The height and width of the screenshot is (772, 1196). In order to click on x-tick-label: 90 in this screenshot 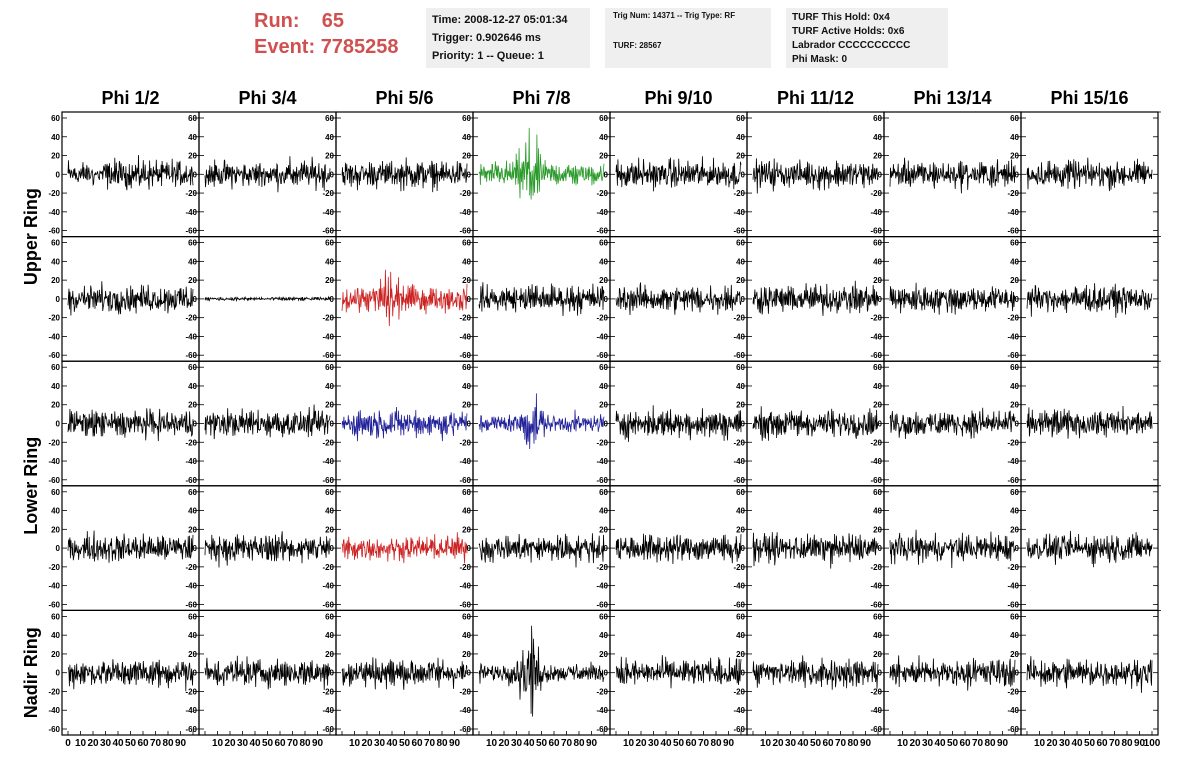, I will do `click(592, 743)`.